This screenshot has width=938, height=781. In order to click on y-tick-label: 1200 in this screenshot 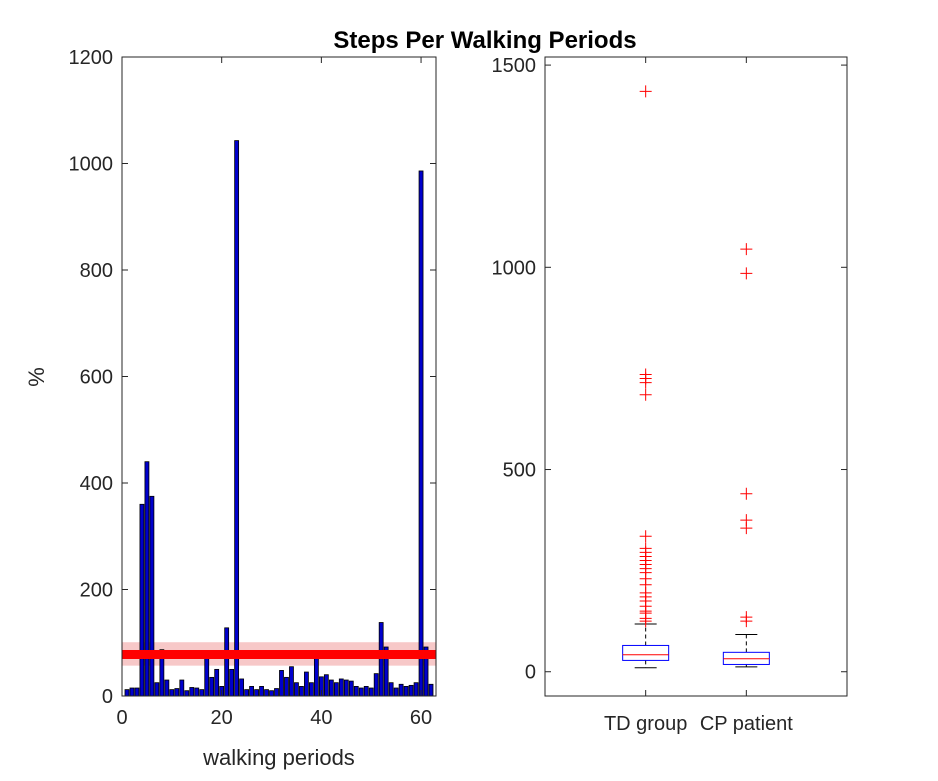, I will do `click(91, 58)`.